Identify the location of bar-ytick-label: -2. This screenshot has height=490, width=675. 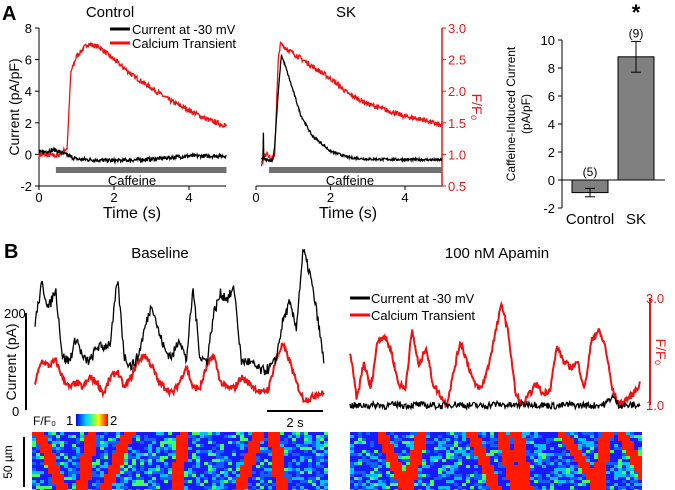
(549, 208).